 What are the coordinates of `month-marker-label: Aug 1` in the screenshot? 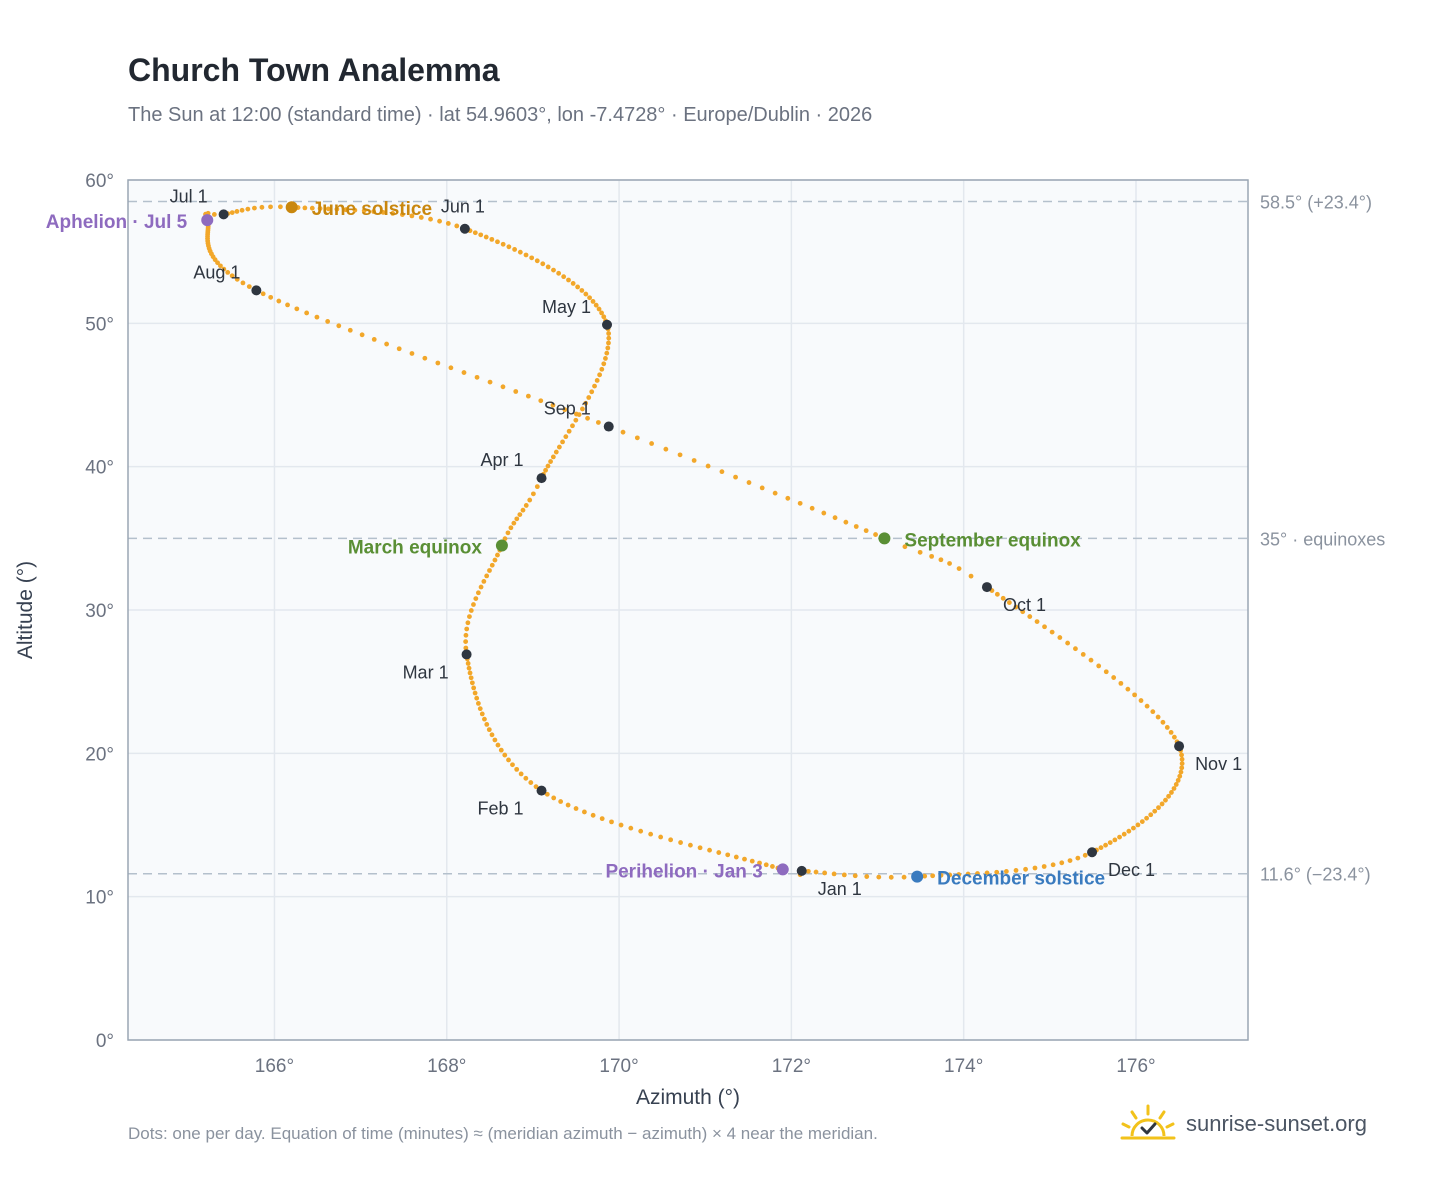 It's located at (216, 272).